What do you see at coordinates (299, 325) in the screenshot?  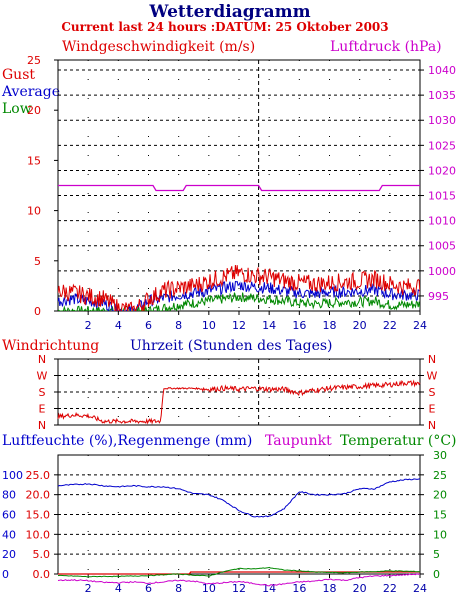 I see `x-tick-label: 16` at bounding box center [299, 325].